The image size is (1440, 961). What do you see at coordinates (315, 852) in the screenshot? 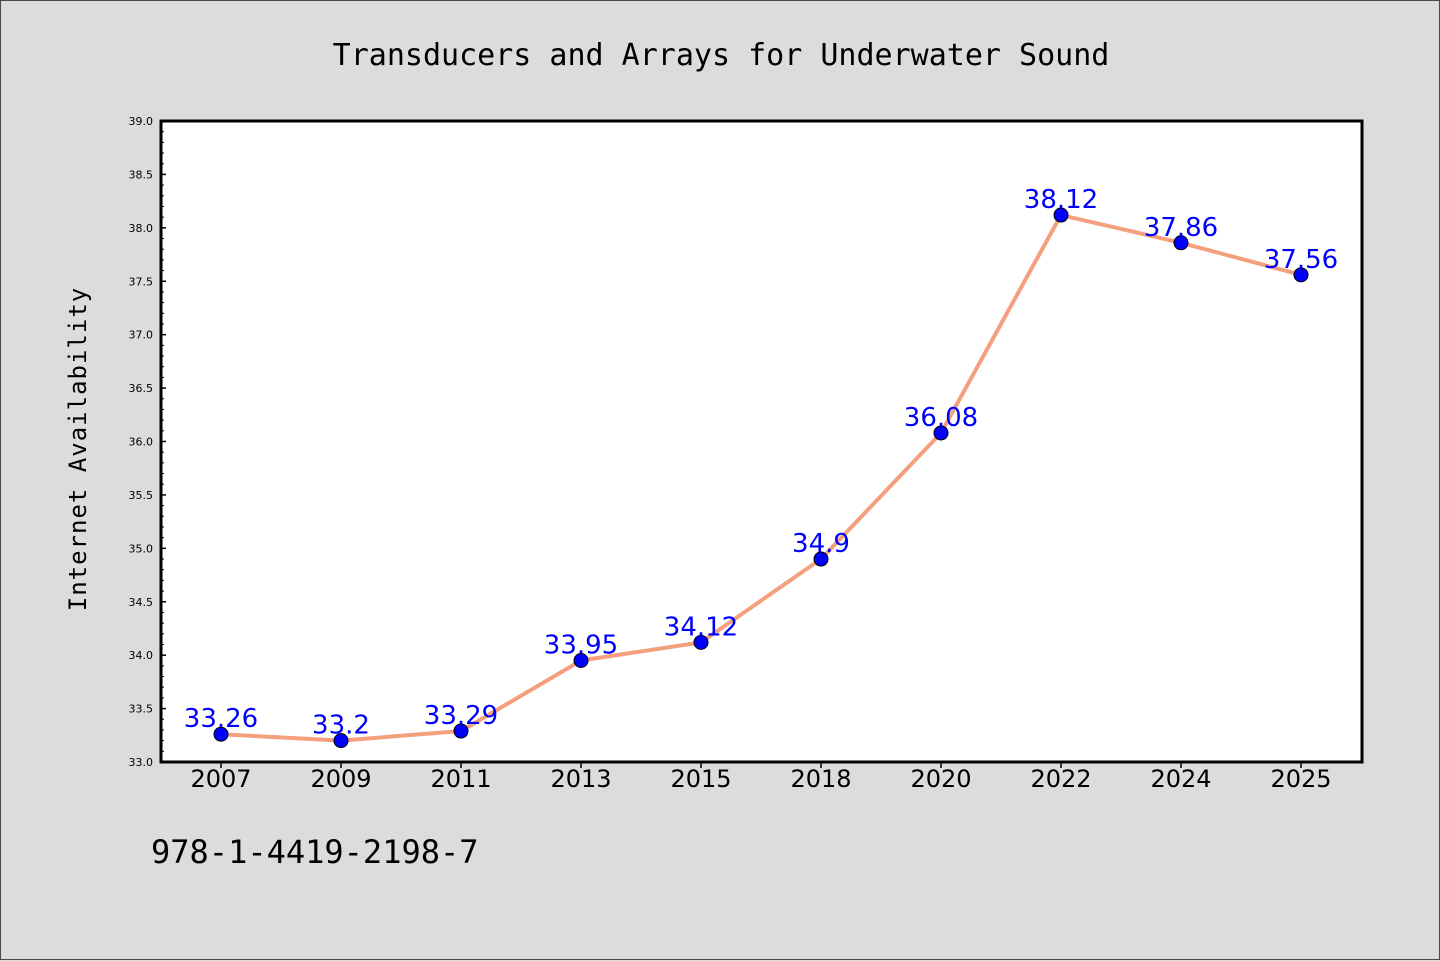
I see `isbn-text: 978-1-4419-2198-7` at bounding box center [315, 852].